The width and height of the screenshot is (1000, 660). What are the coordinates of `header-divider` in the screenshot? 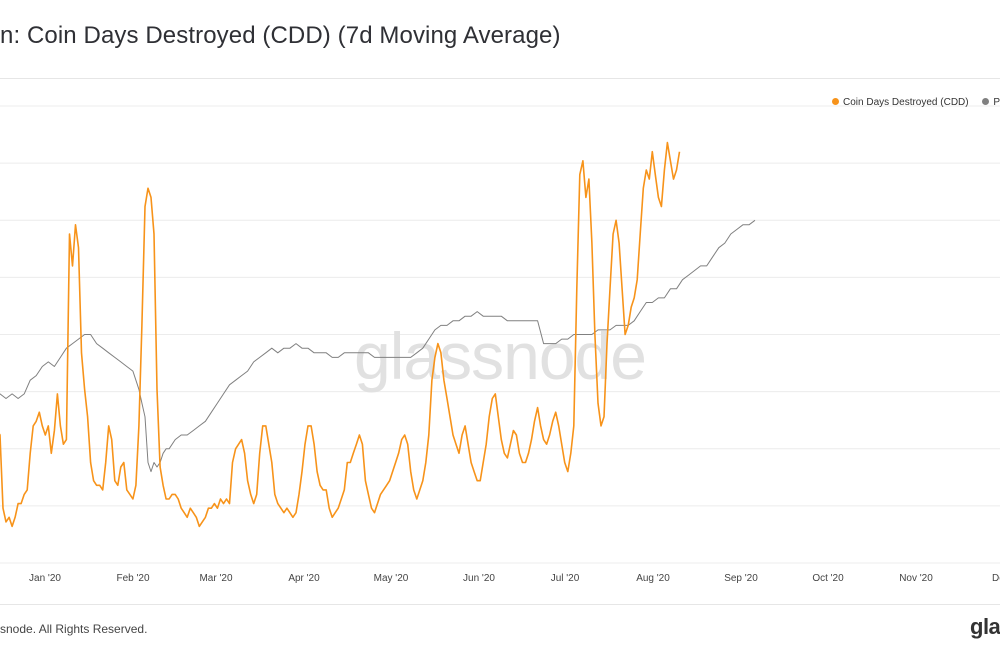 It's located at (500, 78).